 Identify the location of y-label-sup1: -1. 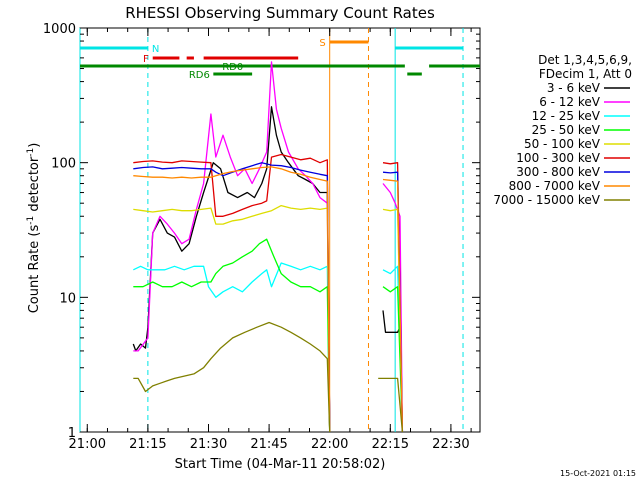
(31, 220).